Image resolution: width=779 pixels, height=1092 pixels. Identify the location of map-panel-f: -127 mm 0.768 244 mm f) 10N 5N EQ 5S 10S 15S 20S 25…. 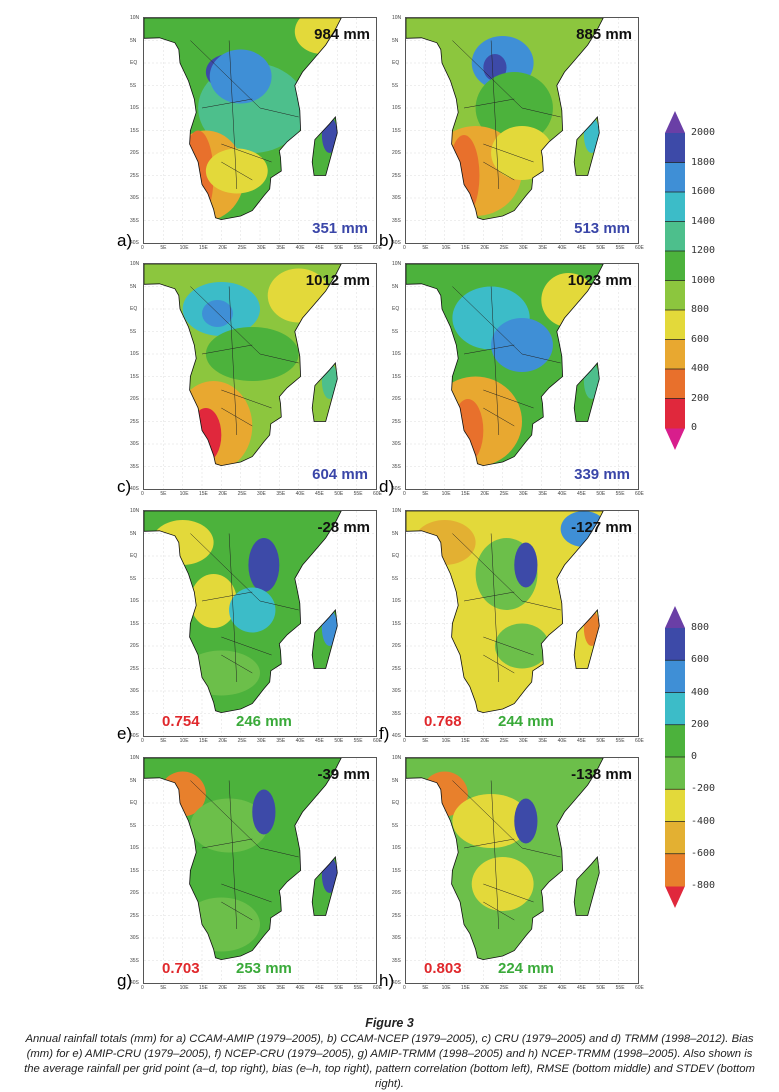
(511, 626).